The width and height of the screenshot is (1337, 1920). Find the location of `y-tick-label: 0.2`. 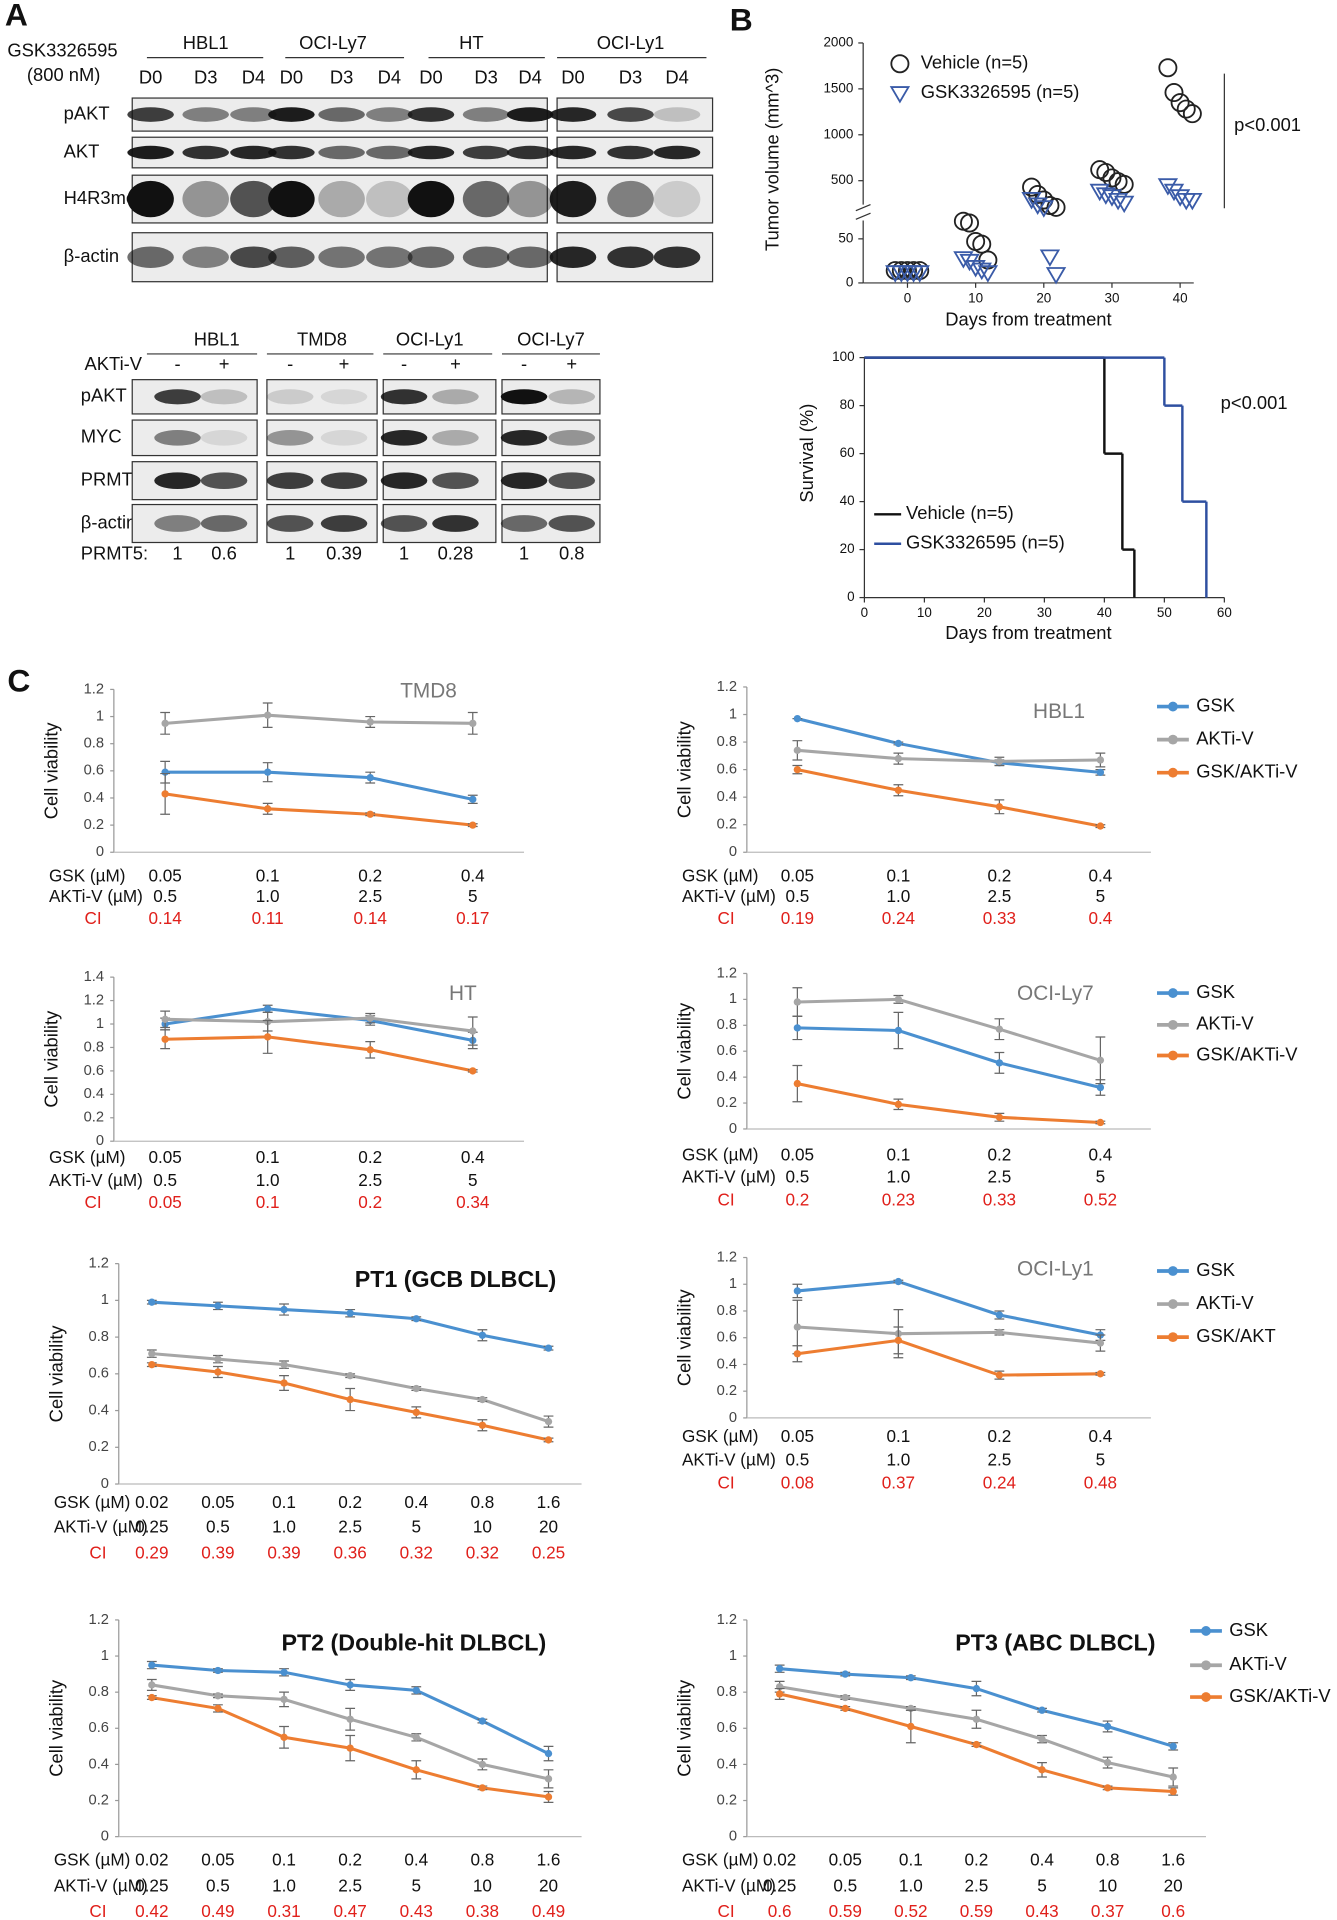

y-tick-label: 0.2 is located at coordinates (99, 1800).